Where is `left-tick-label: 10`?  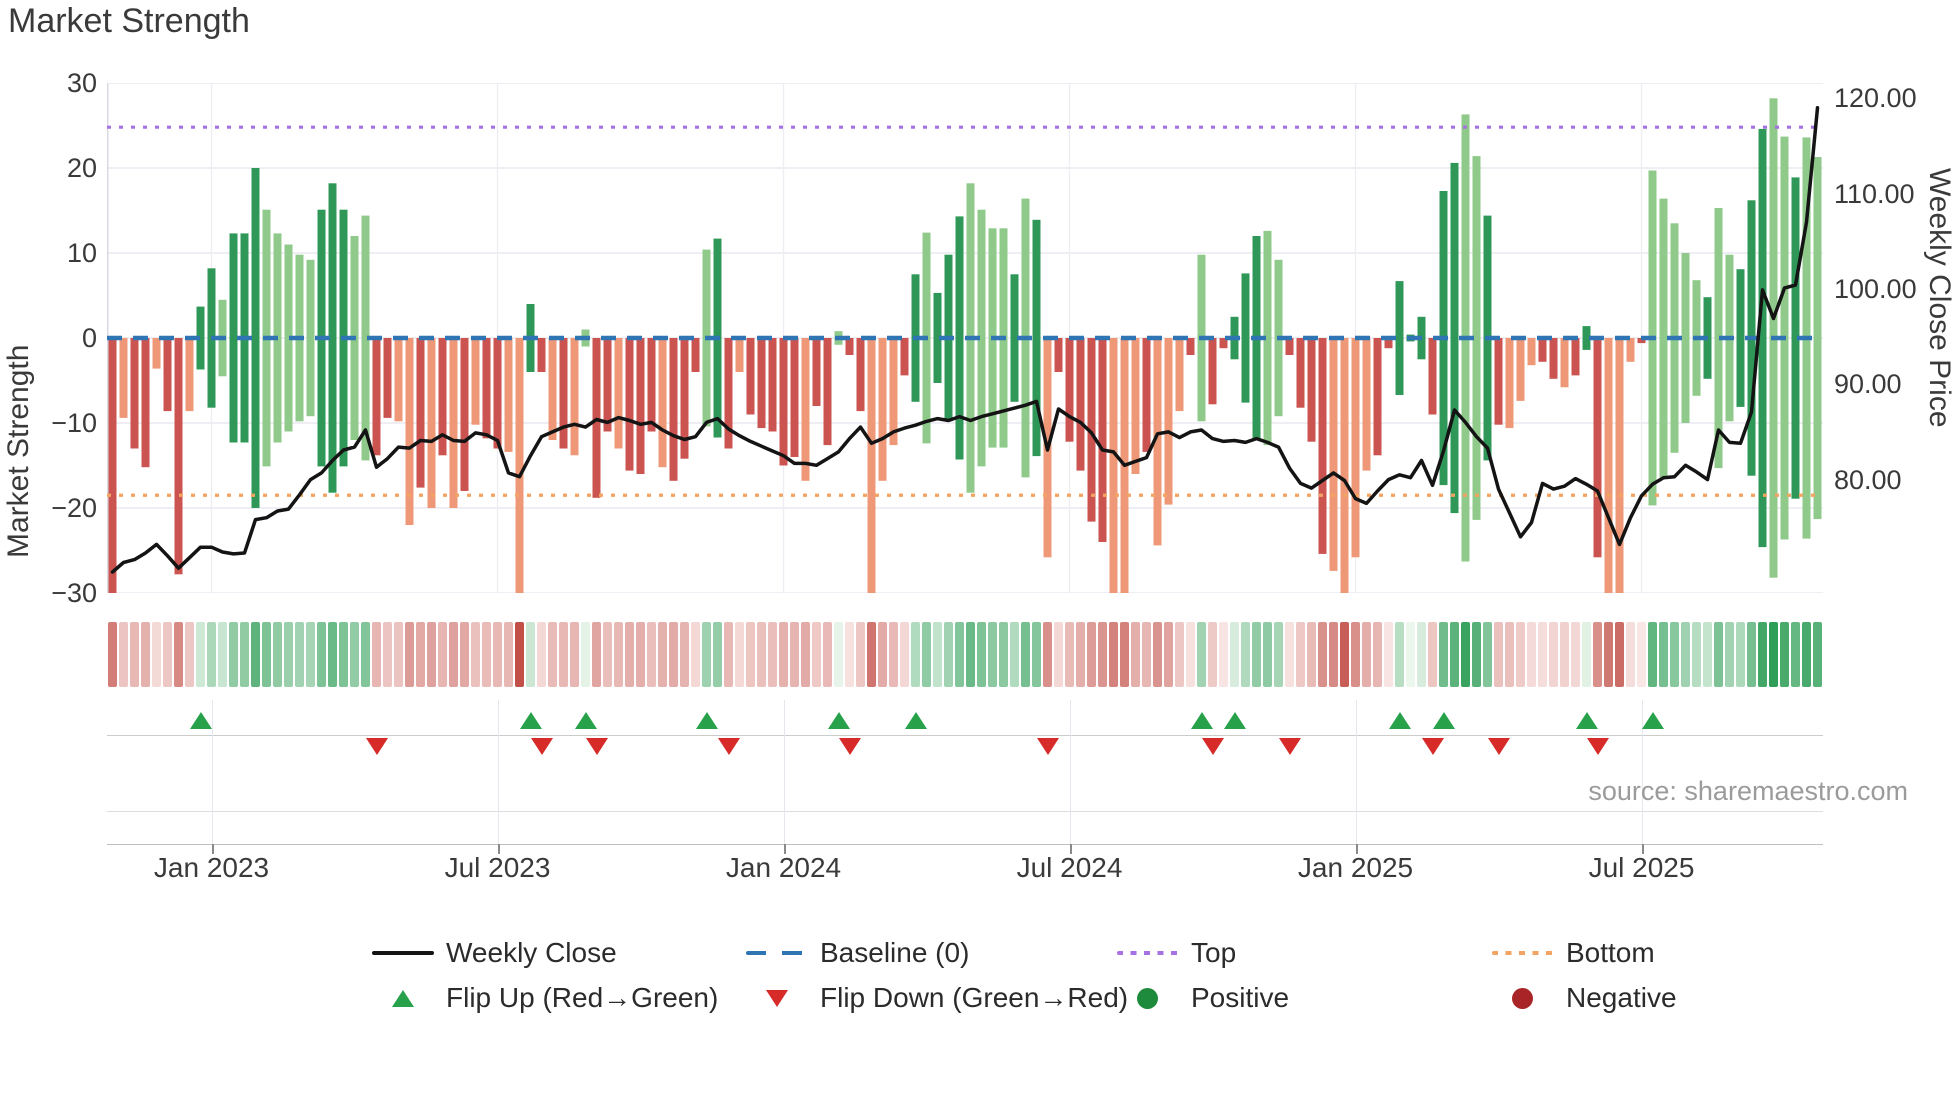
left-tick-label: 10 is located at coordinates (81, 253).